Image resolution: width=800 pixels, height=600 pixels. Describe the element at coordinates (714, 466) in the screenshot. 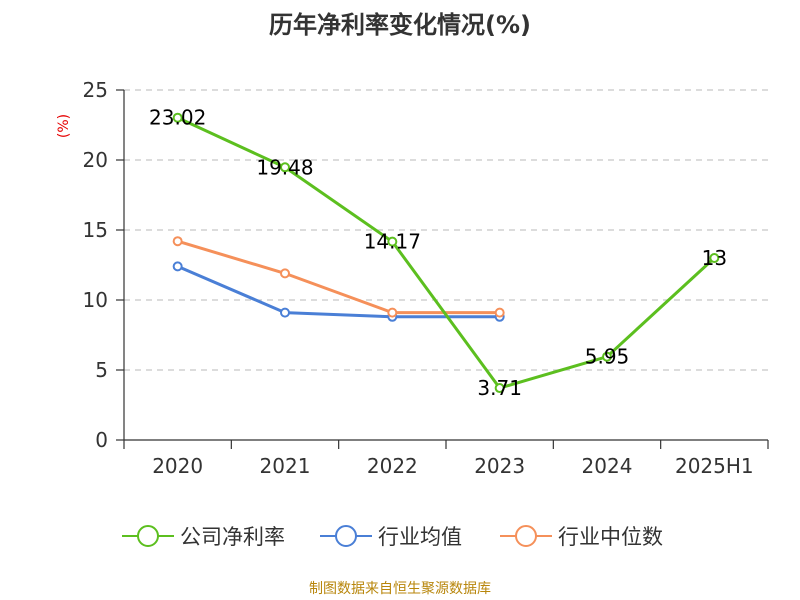

I see `x-tick-label-2025H1: 2025H1` at that location.